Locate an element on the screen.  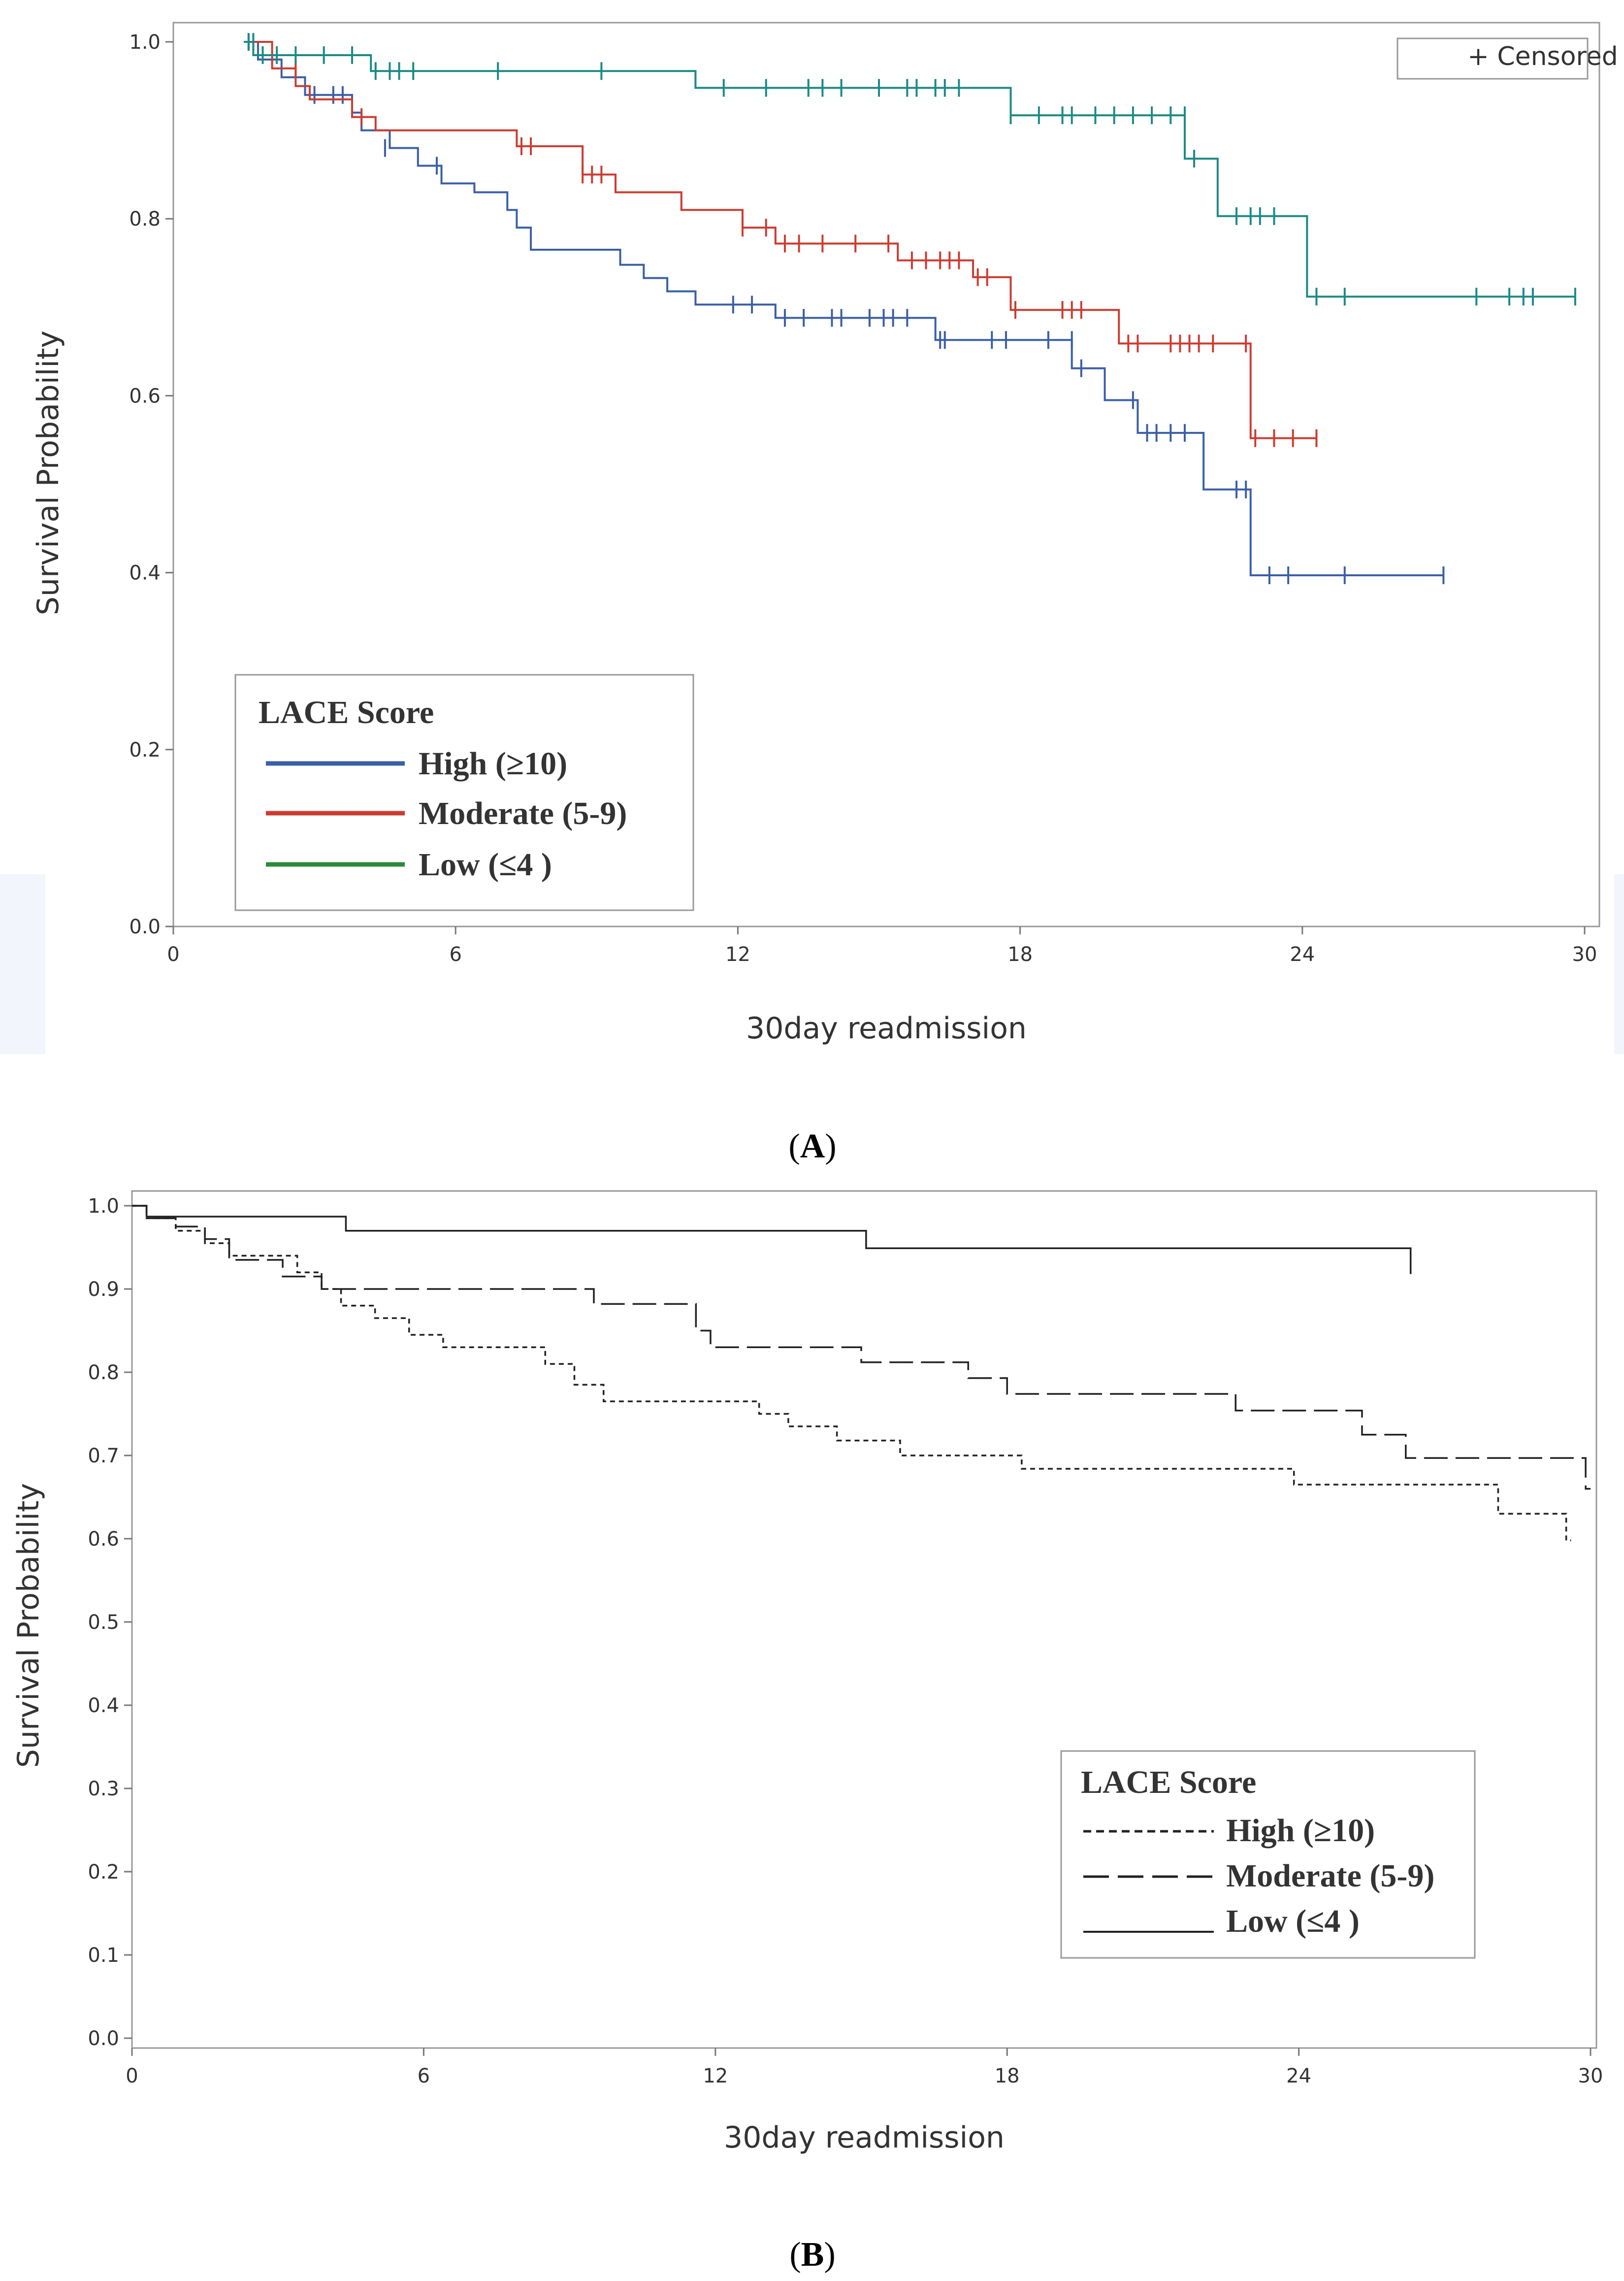
y-axis-ticks-b: 0.0 0.1 0.2 0.3 0.4 0.5 0.6 0.7 0.8 0.9 1.0 is located at coordinates (110, 1623).